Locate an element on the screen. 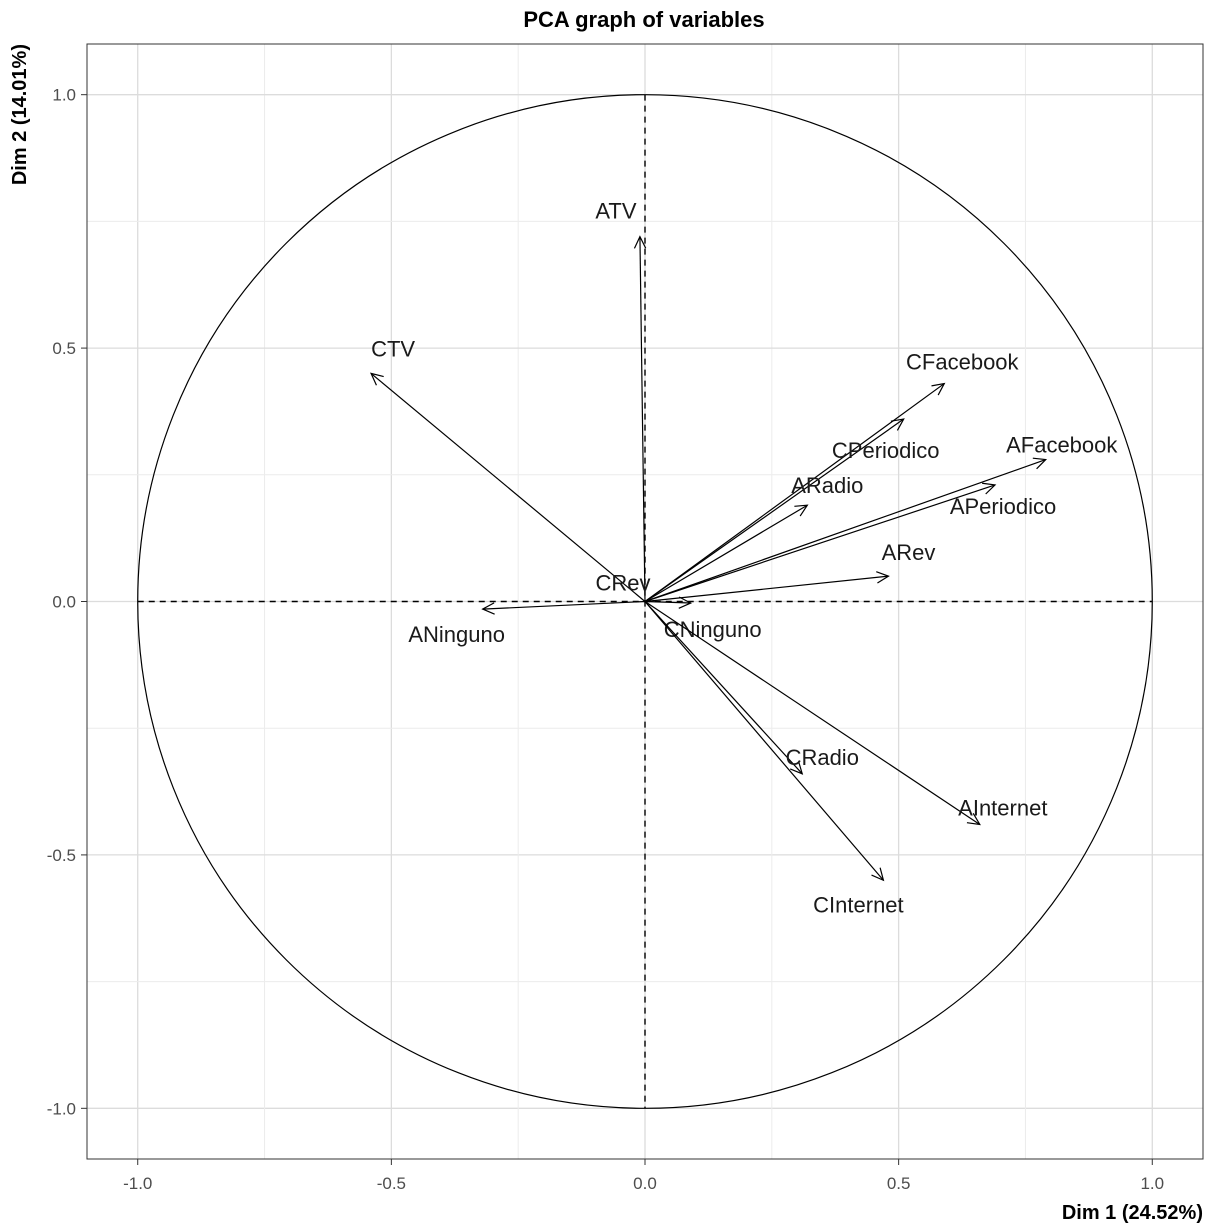 The width and height of the screenshot is (1206, 1226). y-tick-label: -1.0 is located at coordinates (61, 1108).